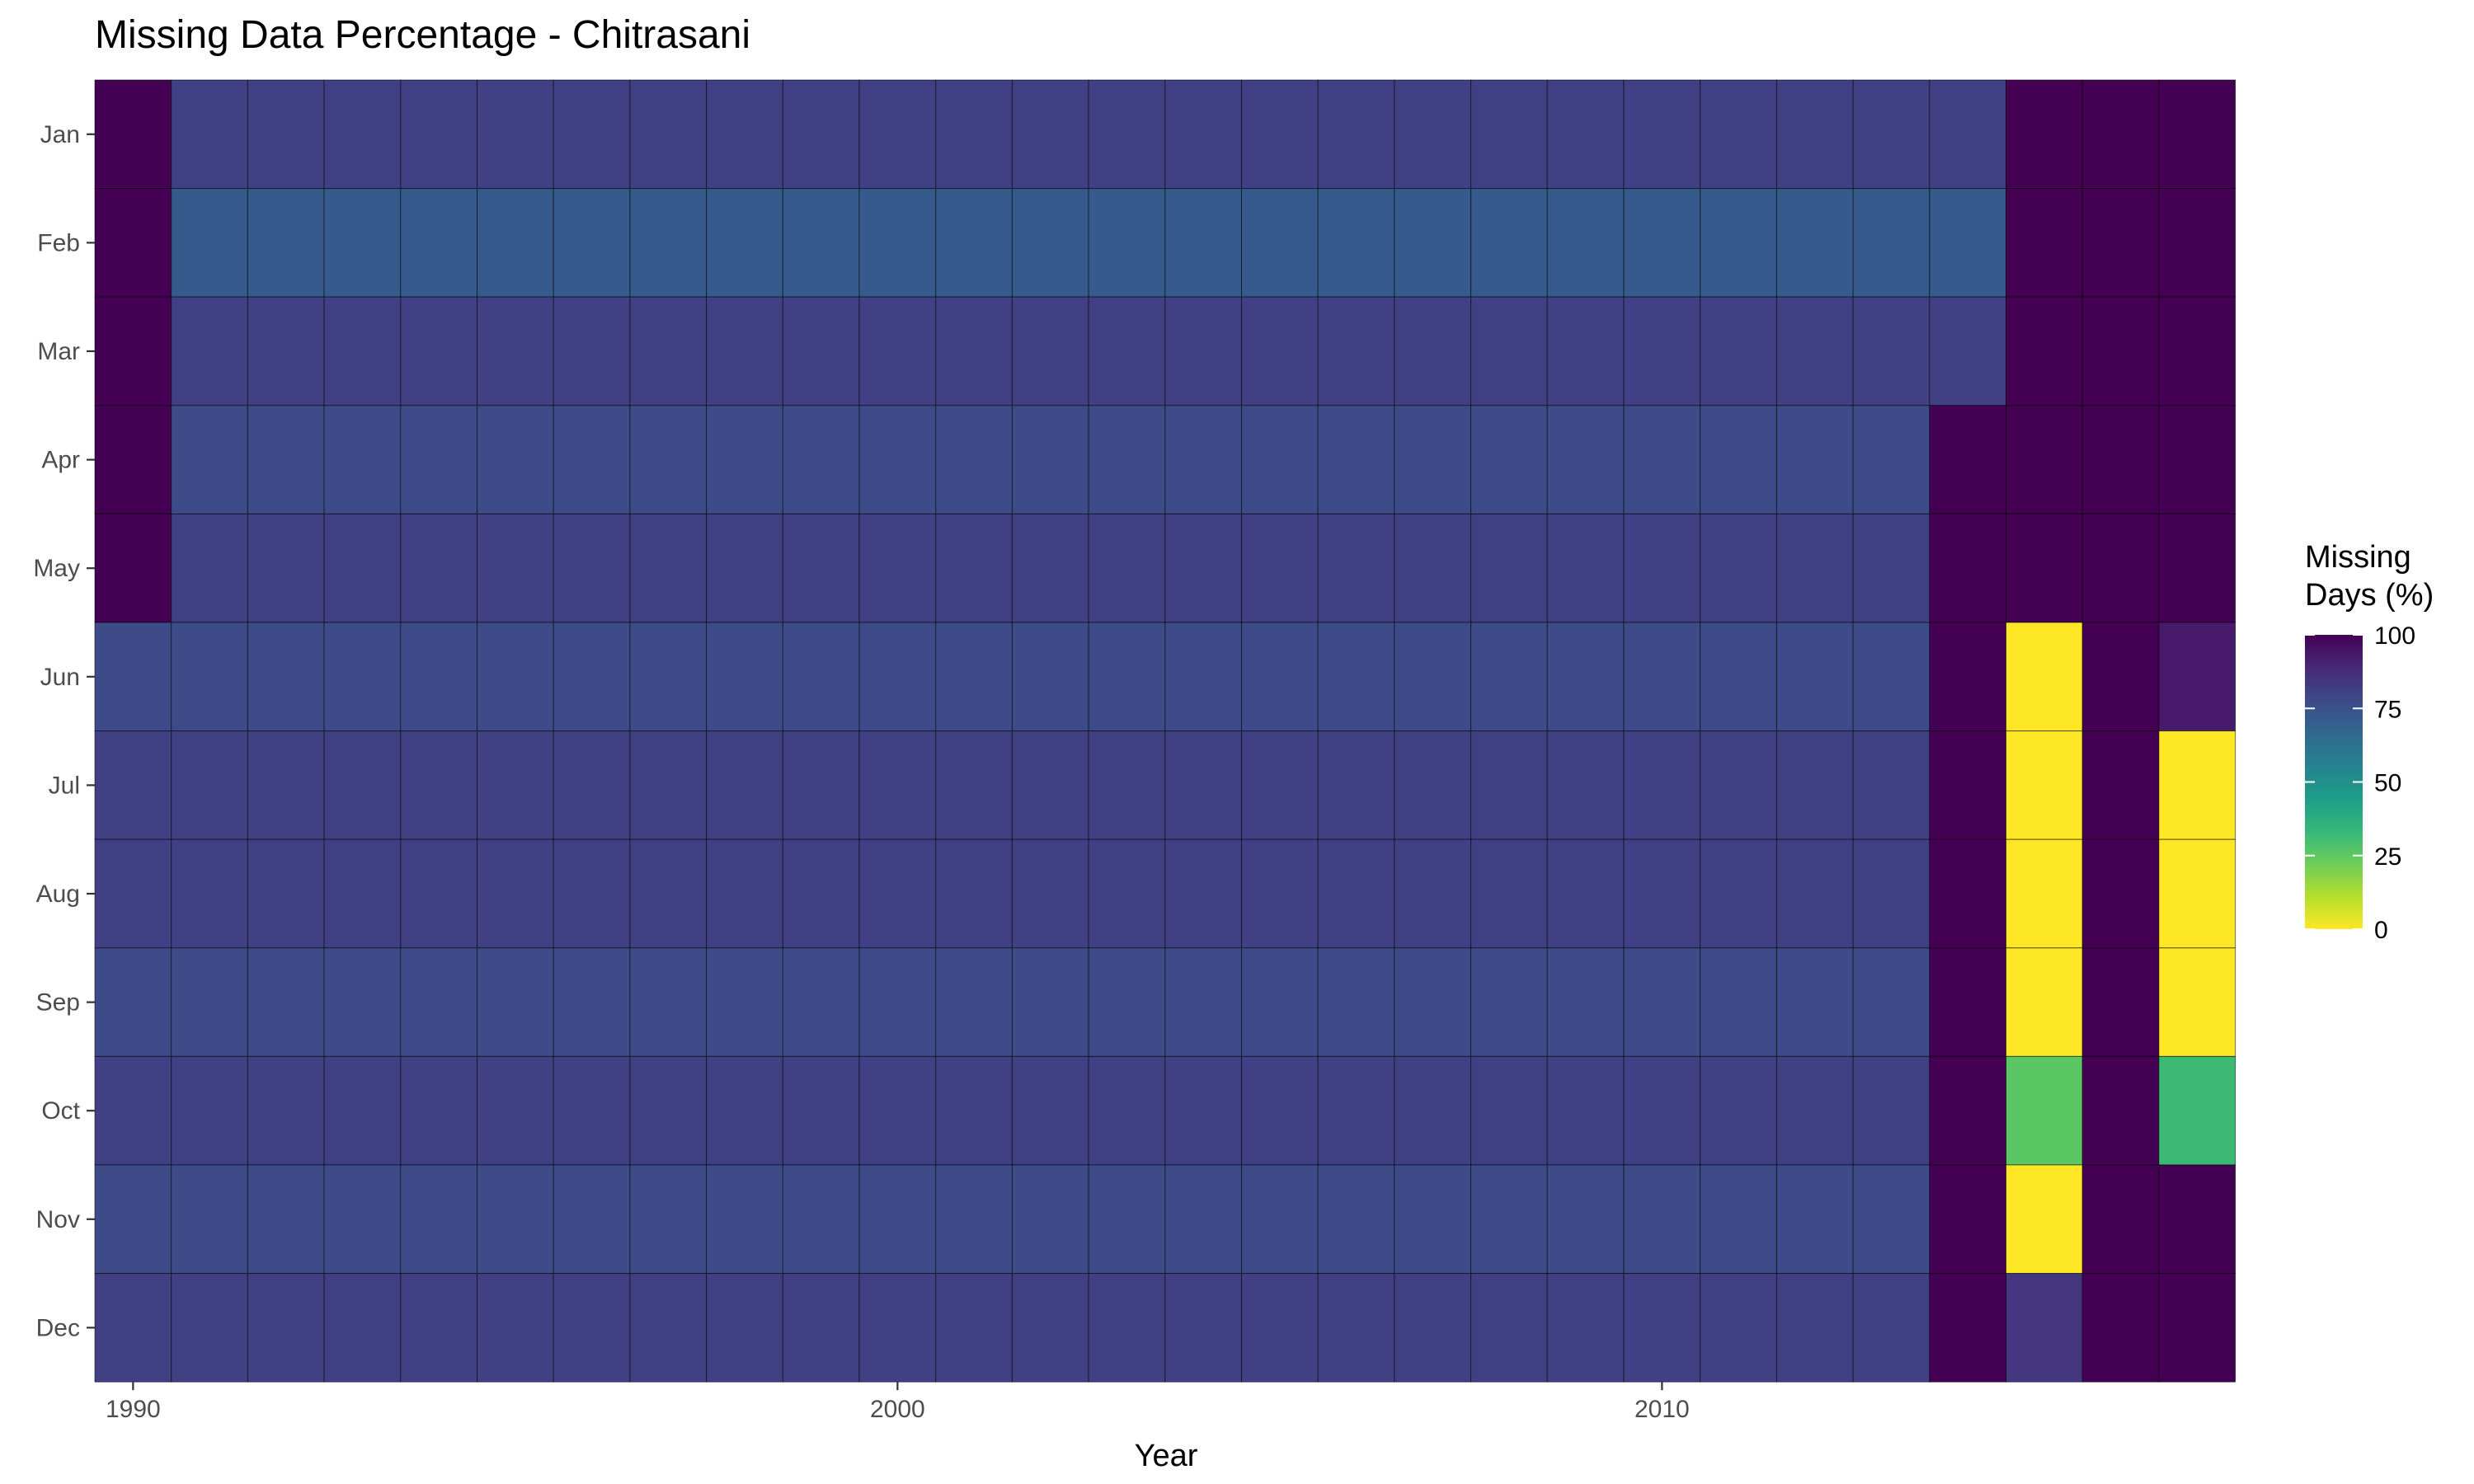 The height and width of the screenshot is (1484, 2474). Describe the element at coordinates (1050, 1110) in the screenshot. I see `heatmap-cell-oct-2002` at that location.